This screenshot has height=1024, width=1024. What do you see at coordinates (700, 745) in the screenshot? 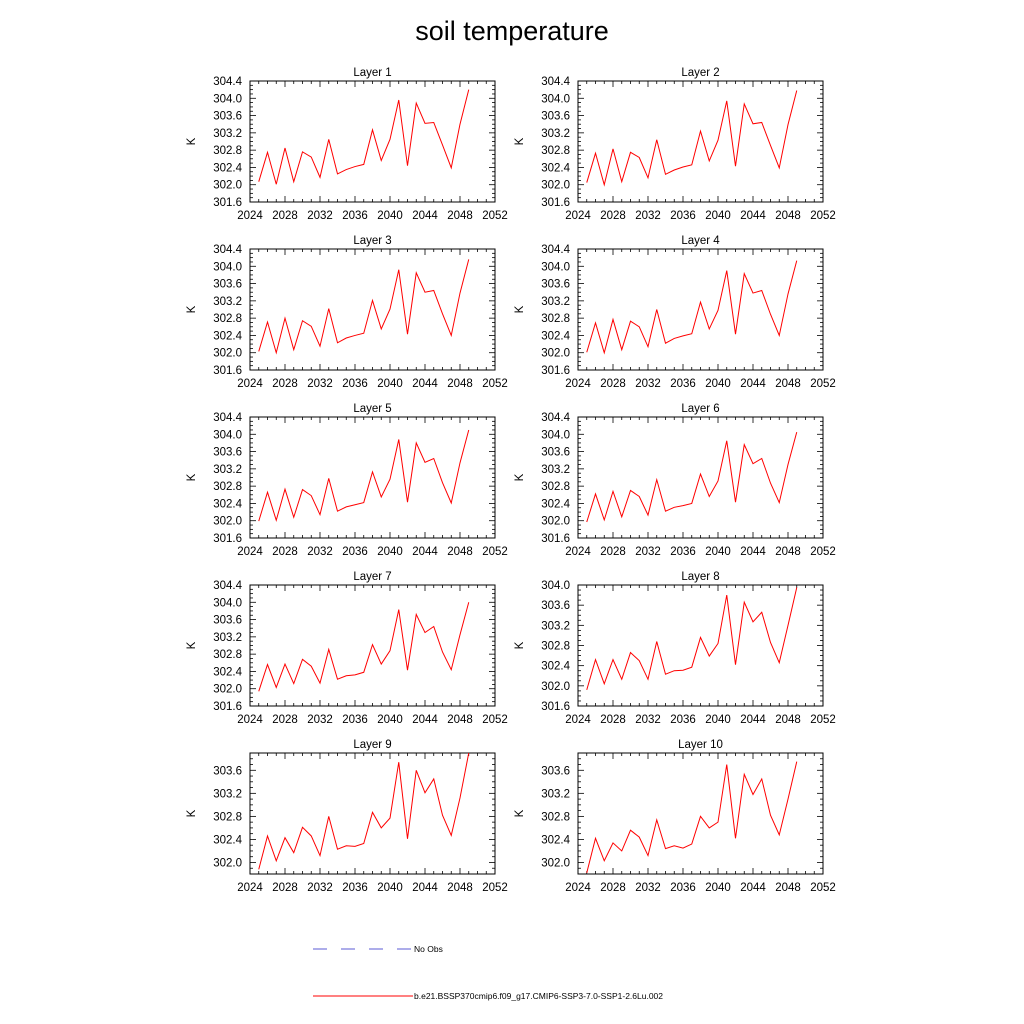
I see `panel-title: Layer 10` at bounding box center [700, 745].